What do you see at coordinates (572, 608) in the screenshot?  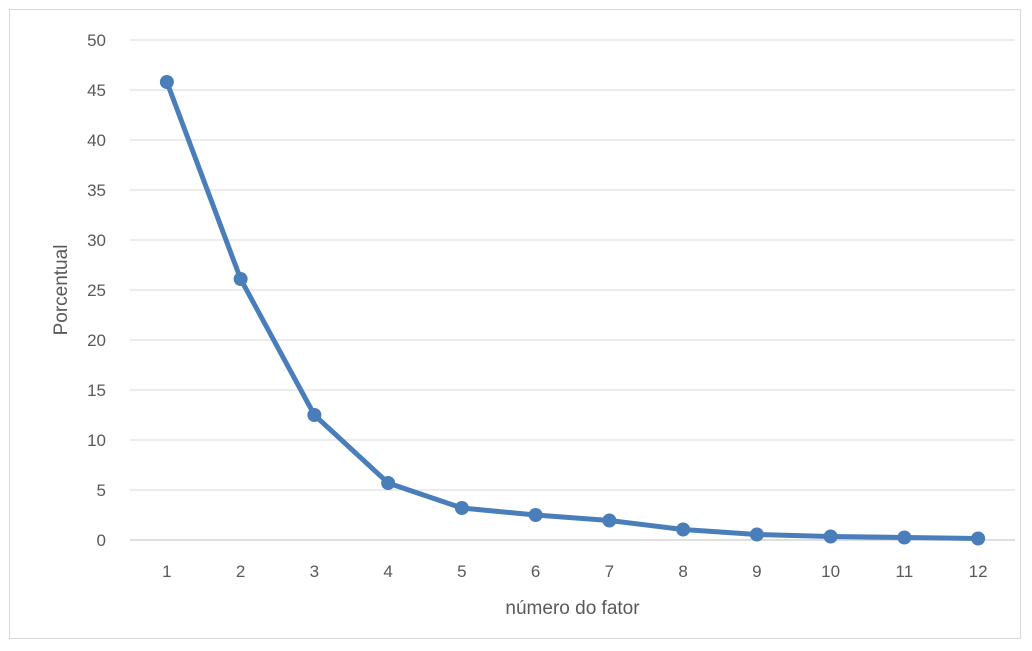 I see `x-axis-title: número do fator` at bounding box center [572, 608].